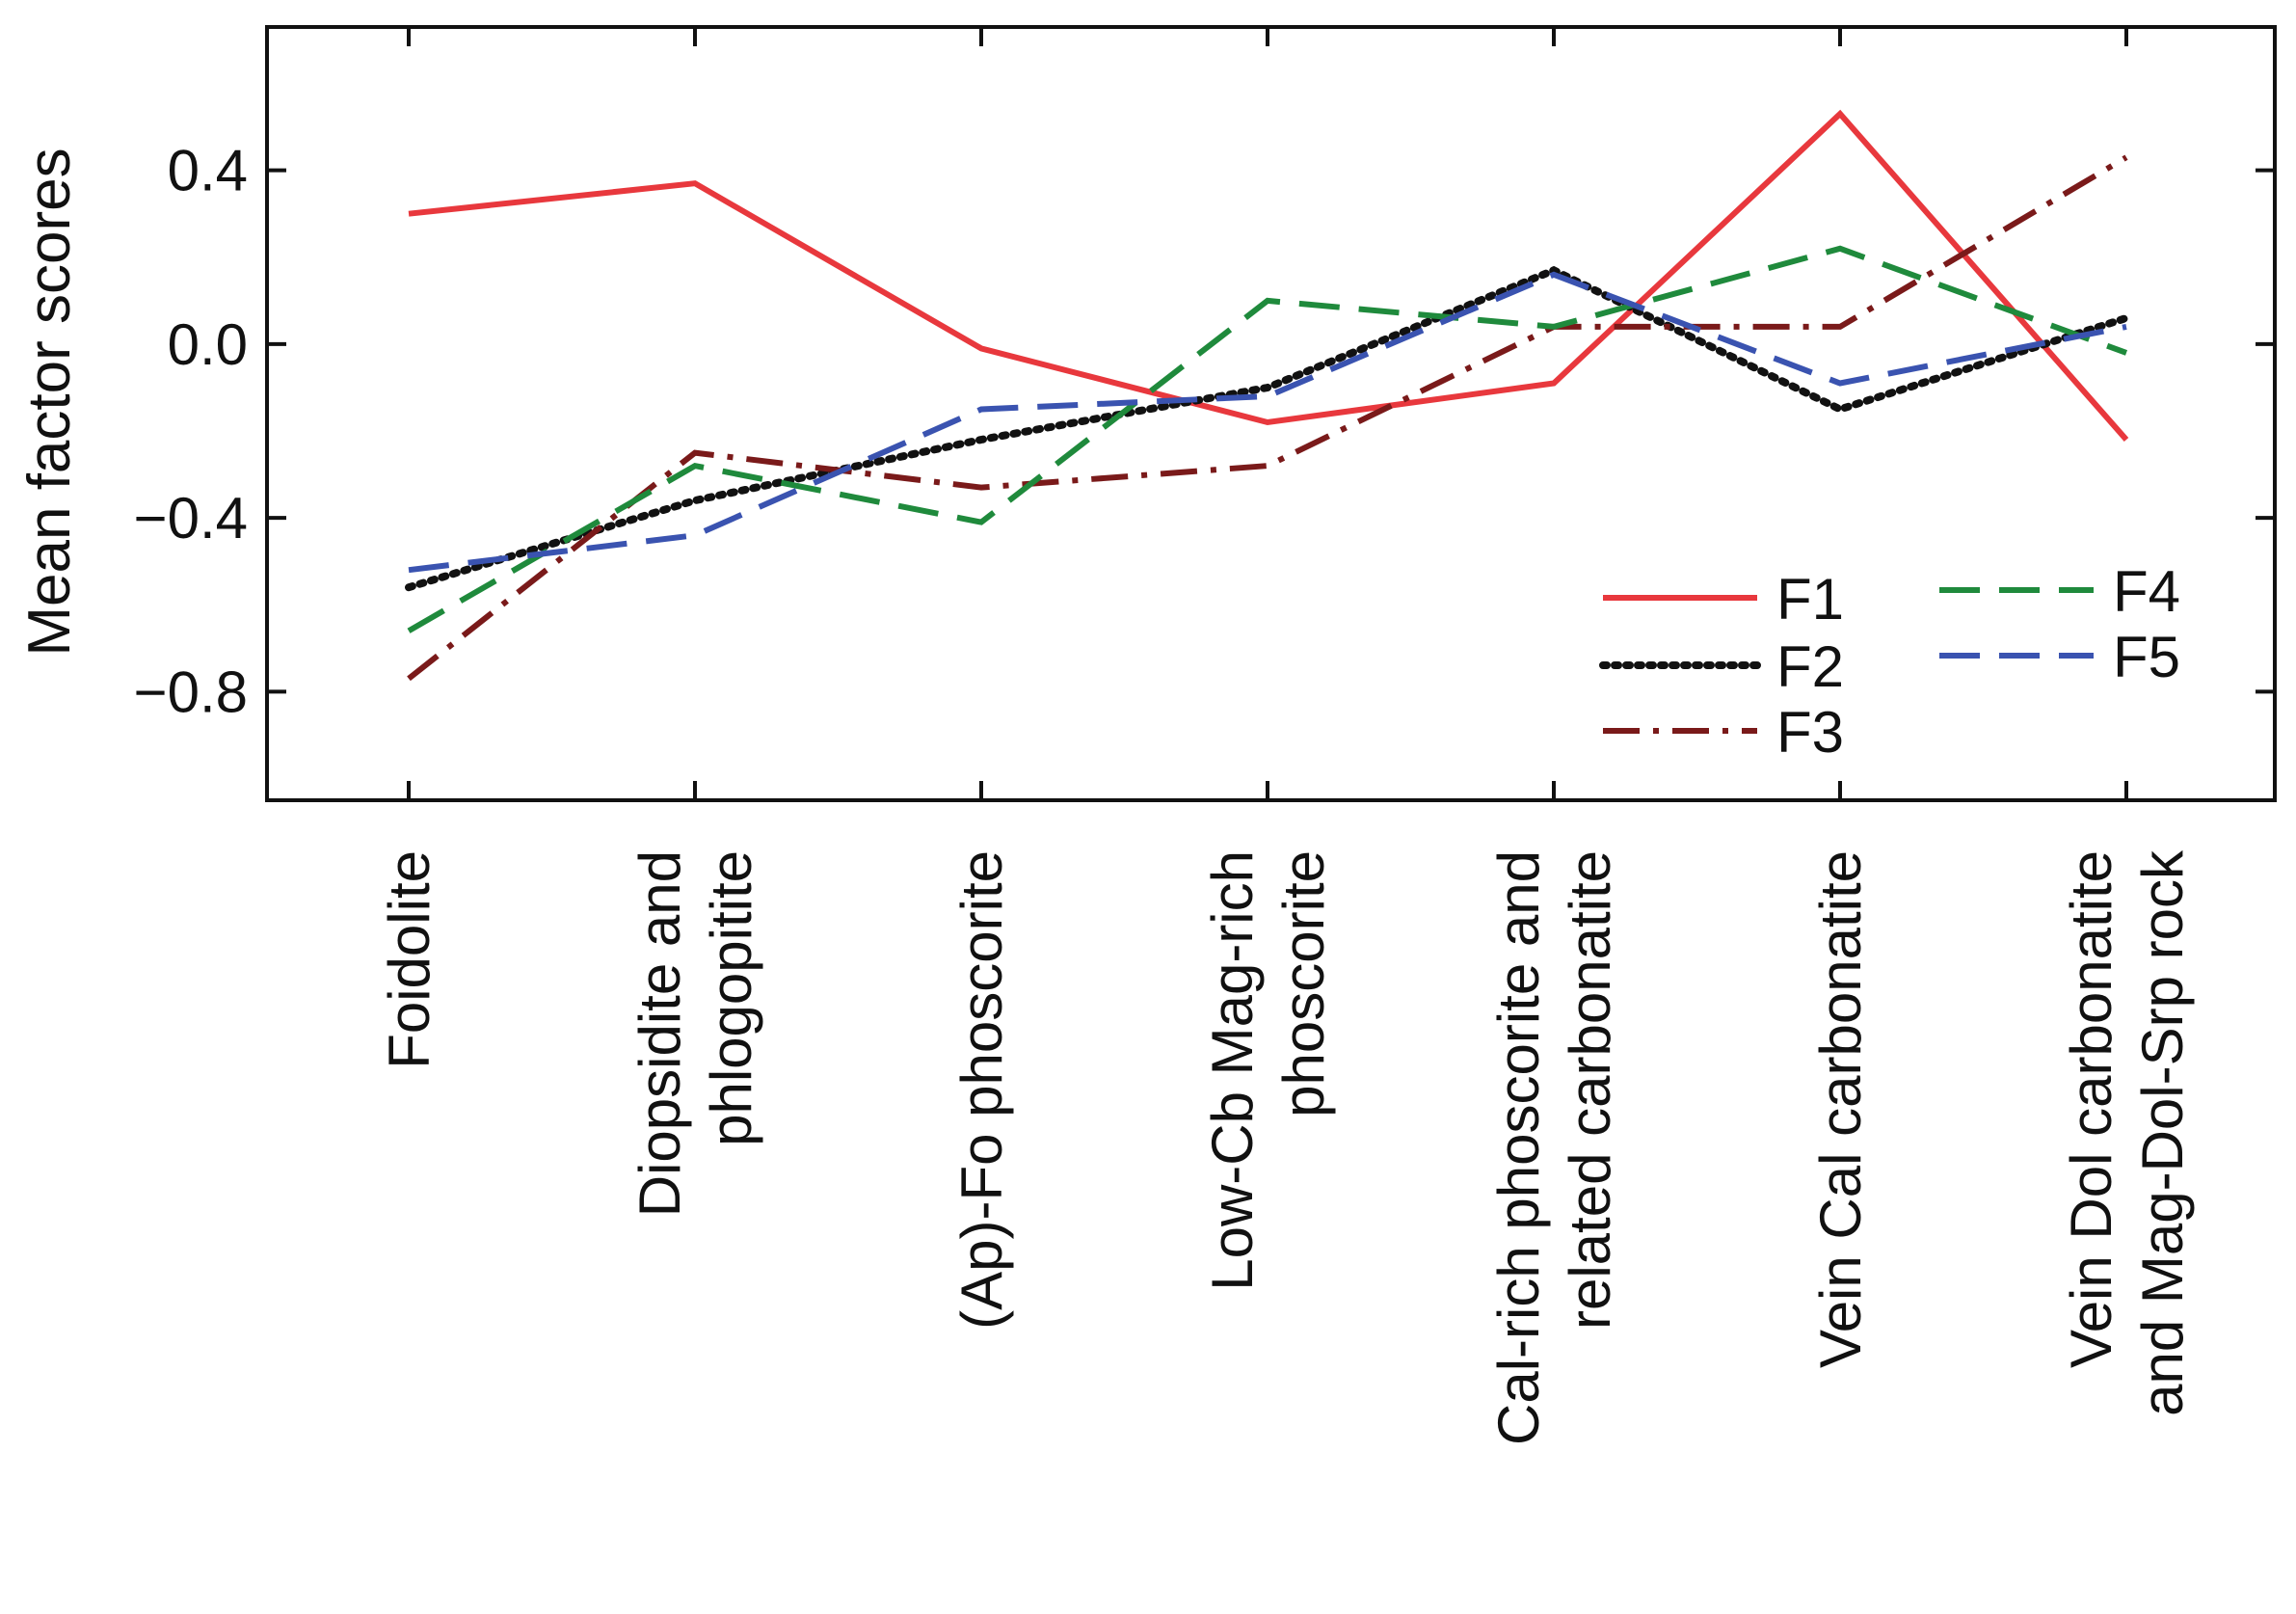 The width and height of the screenshot is (2296, 1614). What do you see at coordinates (191, 691) in the screenshot?
I see `y-tick-label: −0.8` at bounding box center [191, 691].